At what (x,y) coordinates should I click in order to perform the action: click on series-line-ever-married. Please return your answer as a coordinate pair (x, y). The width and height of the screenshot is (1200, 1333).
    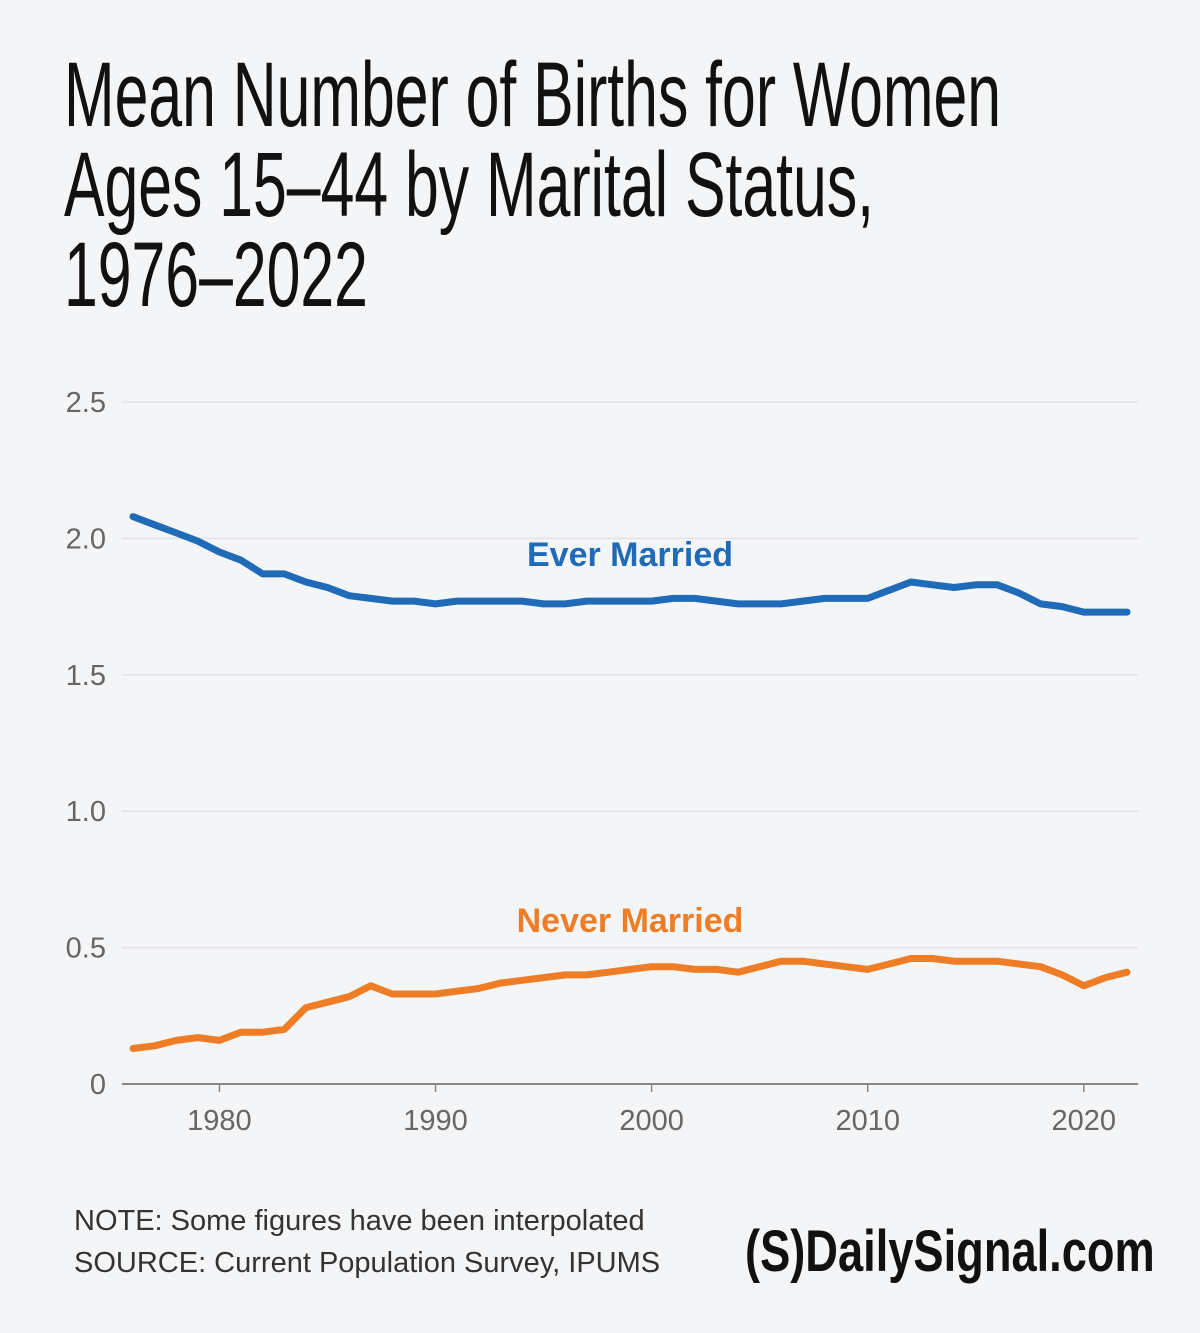
    Looking at the image, I should click on (630, 564).